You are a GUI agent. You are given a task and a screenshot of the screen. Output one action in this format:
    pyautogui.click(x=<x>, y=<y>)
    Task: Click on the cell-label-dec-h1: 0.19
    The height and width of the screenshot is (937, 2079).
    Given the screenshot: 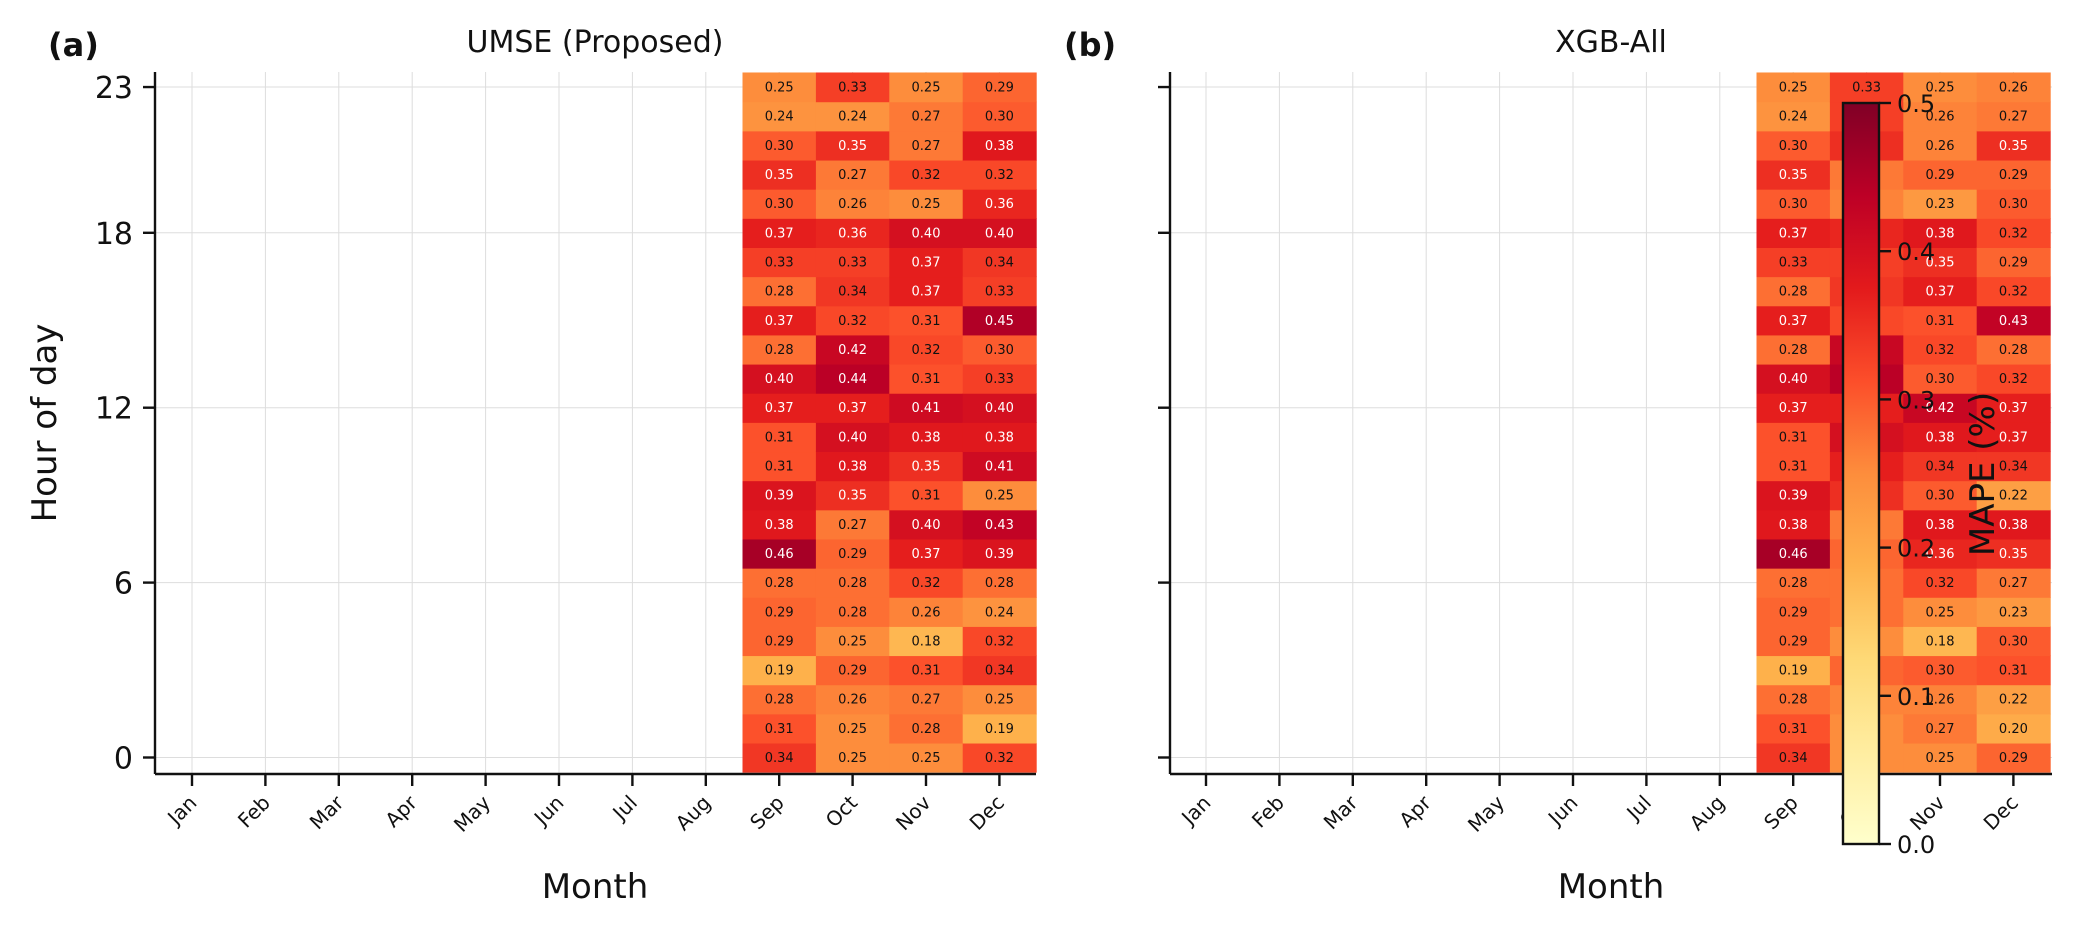 What is the action you would take?
    pyautogui.click(x=999, y=729)
    